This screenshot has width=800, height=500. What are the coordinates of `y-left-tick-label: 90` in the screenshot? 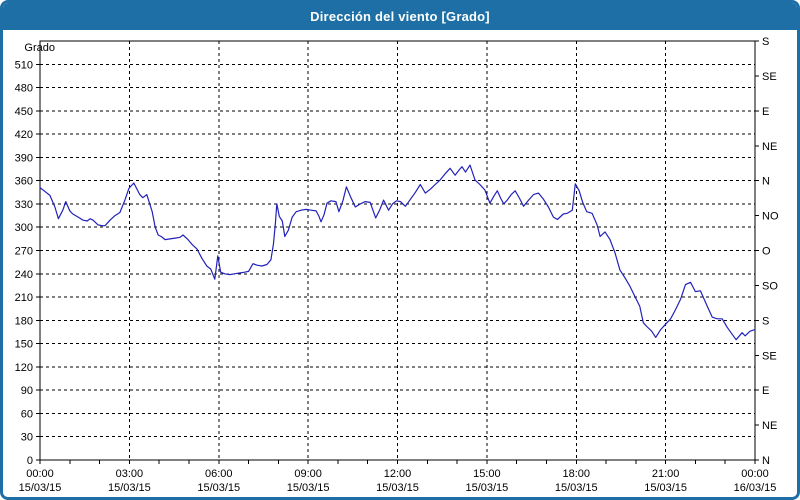 It's located at (27, 391).